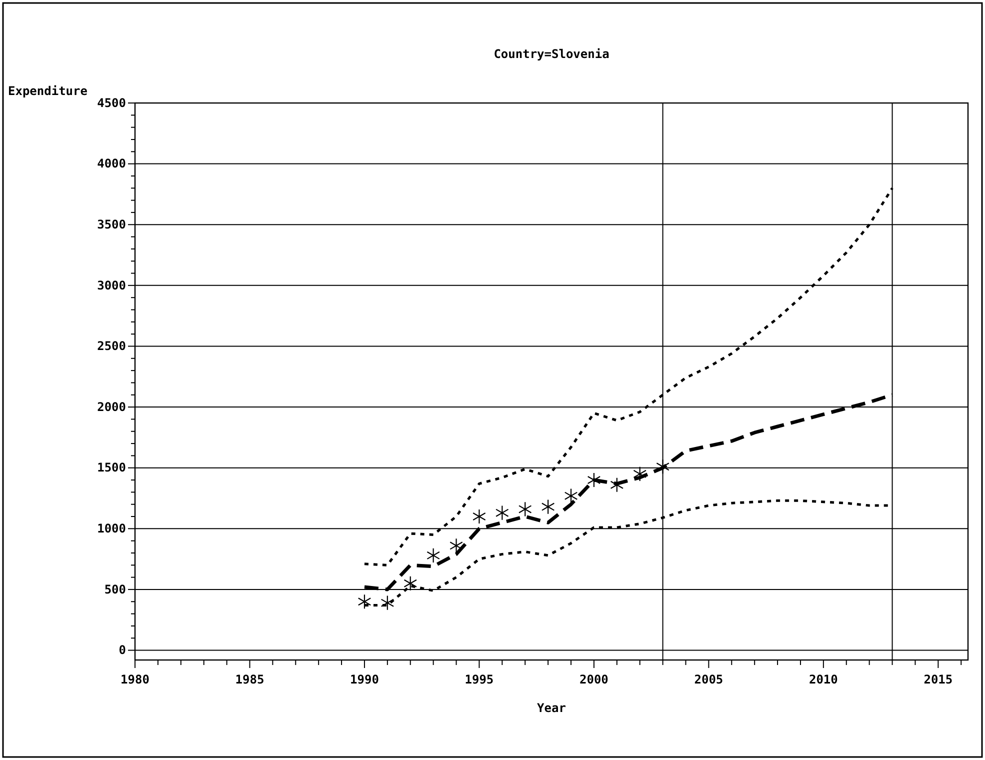  I want to click on y-tick-label: 2500, so click(111, 346).